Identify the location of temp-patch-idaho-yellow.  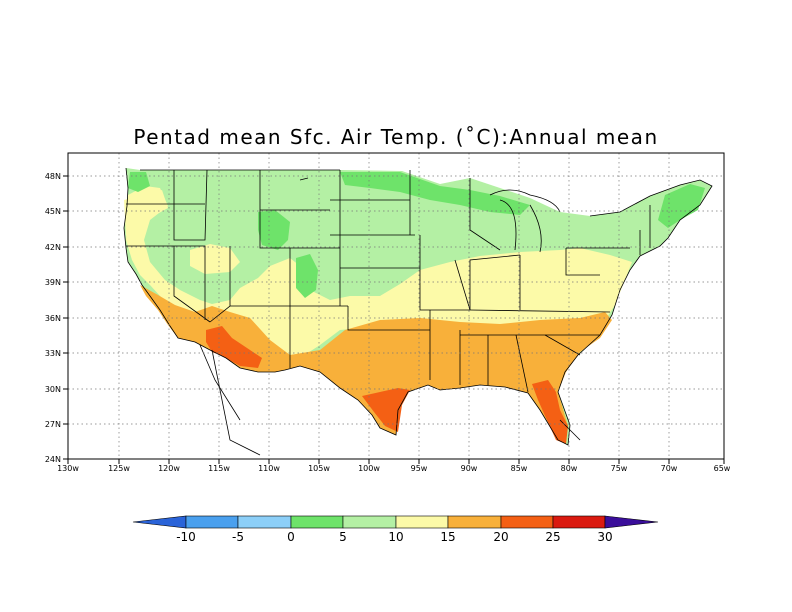
(215, 259).